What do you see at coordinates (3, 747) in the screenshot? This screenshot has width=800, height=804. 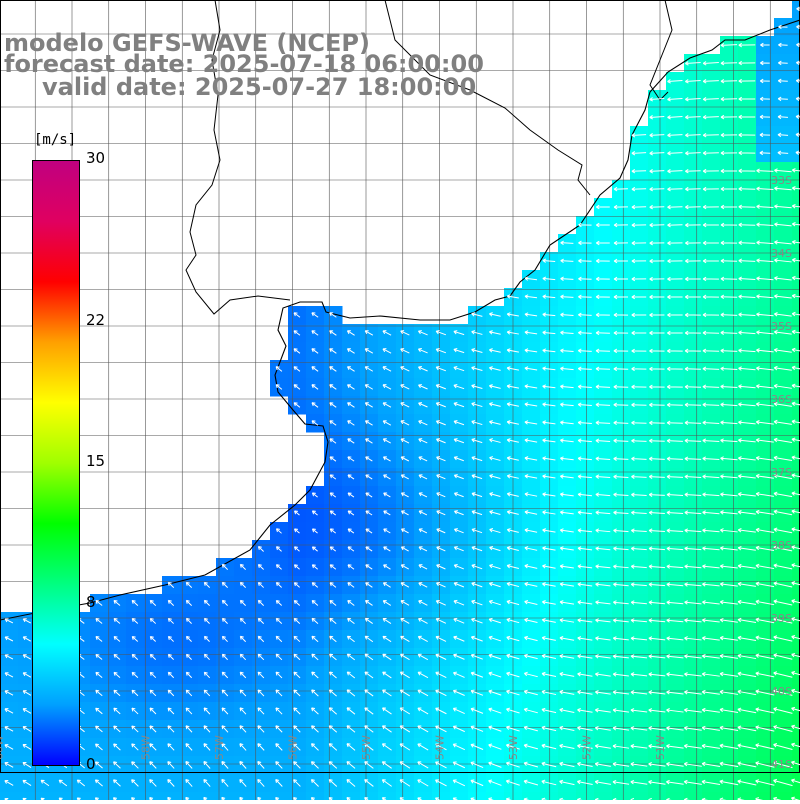 I see `lon-label: 60W` at bounding box center [3, 747].